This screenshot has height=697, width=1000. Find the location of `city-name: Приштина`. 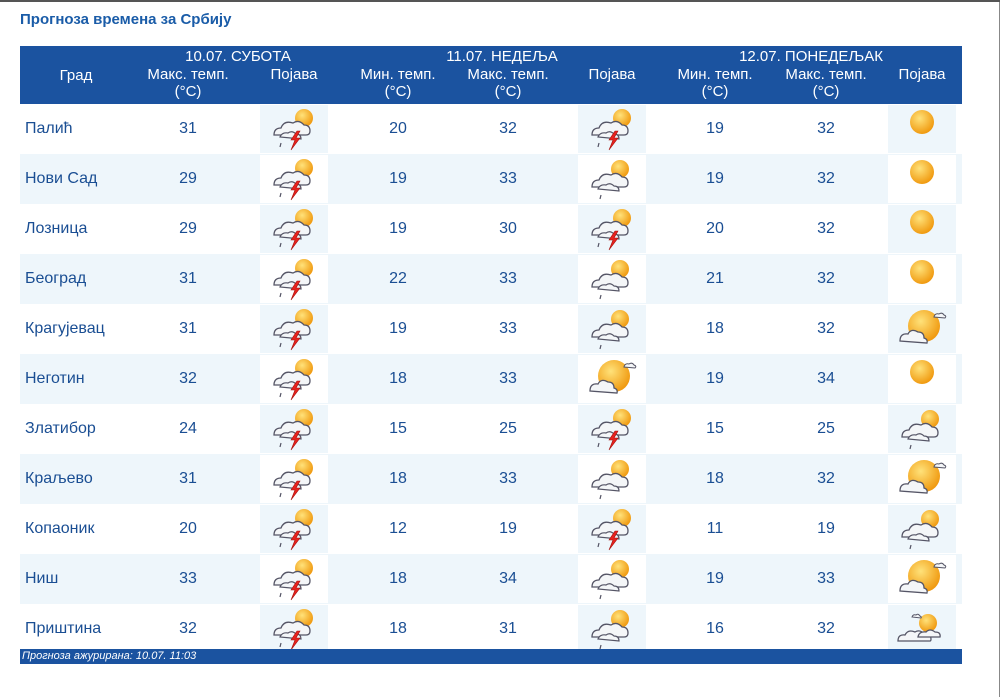

city-name: Приштина is located at coordinates (63, 628).